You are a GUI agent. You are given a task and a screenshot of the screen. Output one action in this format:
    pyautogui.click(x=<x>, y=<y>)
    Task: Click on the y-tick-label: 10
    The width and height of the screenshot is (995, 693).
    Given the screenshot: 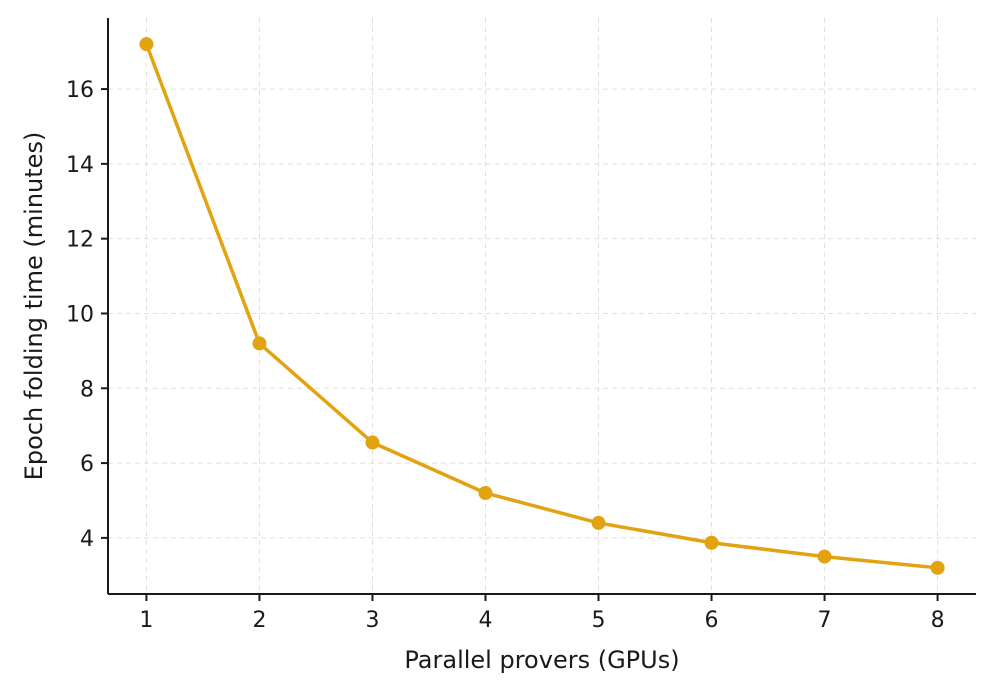 What is the action you would take?
    pyautogui.click(x=80, y=314)
    